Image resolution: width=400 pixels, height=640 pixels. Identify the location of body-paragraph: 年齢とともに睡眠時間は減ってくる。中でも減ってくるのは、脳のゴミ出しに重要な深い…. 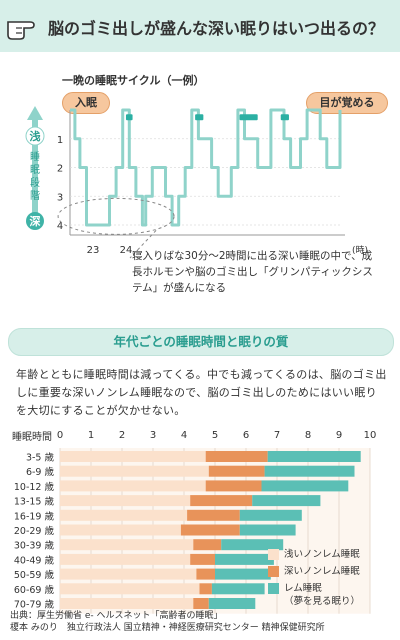
(201, 392).